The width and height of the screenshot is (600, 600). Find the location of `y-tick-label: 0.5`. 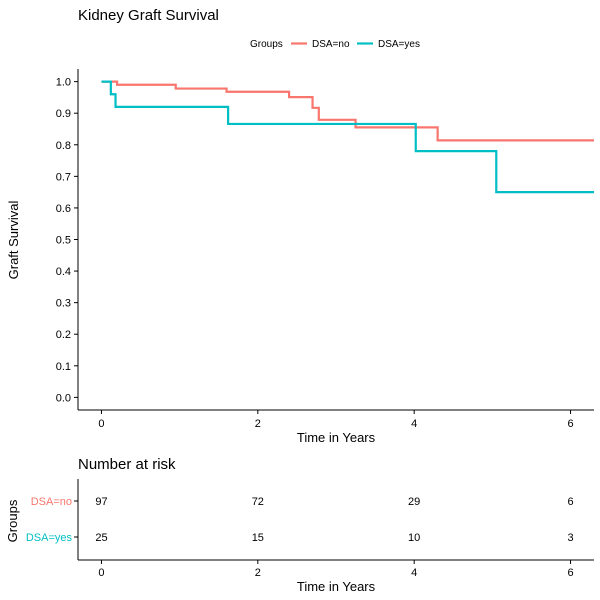

y-tick-label: 0.5 is located at coordinates (63, 241).